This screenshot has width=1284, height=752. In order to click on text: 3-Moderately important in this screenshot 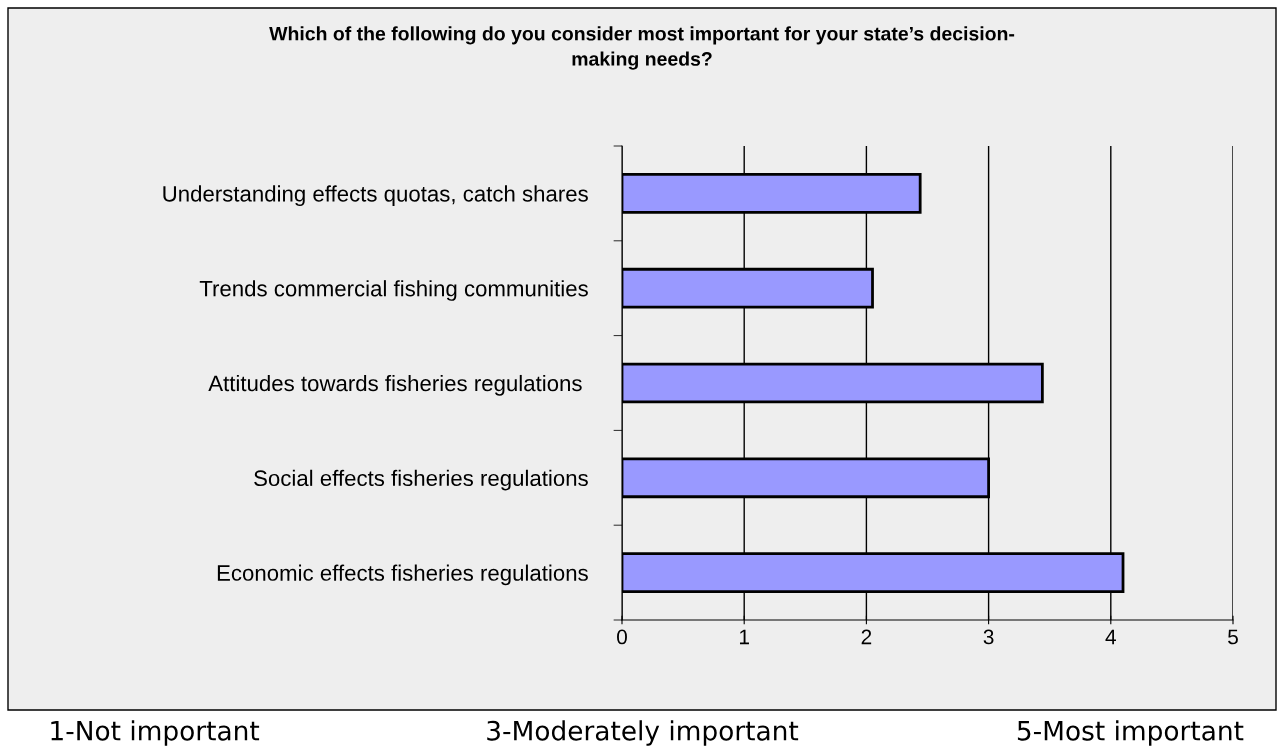, I will do `click(643, 733)`.